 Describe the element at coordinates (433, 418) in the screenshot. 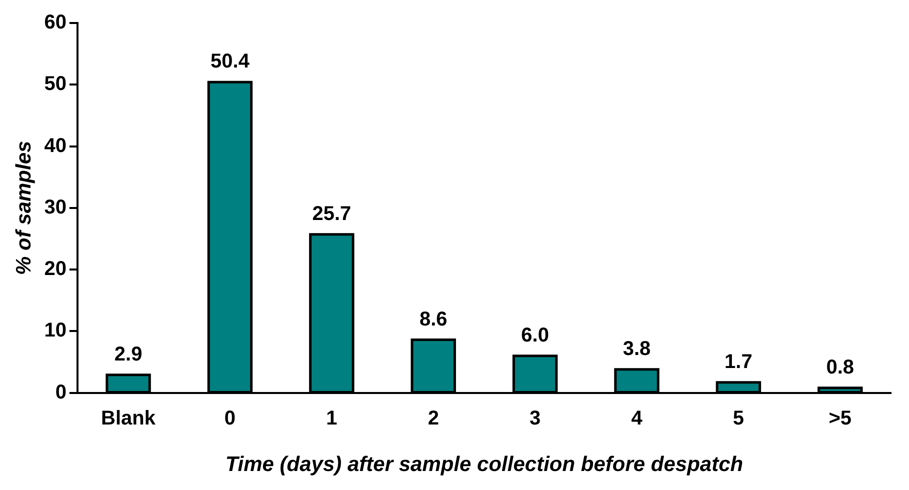

I see `x-tick-label: 2` at that location.